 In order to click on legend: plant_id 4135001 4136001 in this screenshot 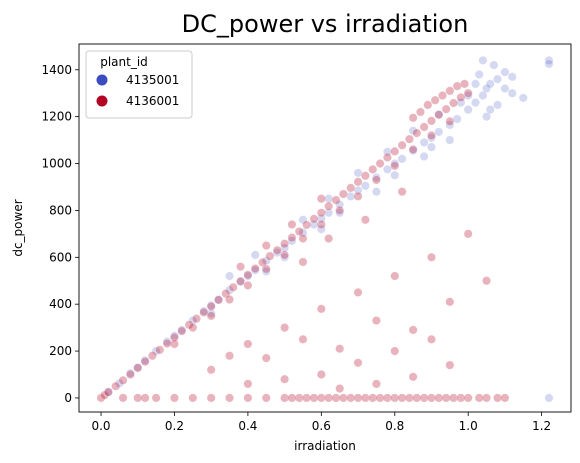, I will do `click(139, 84)`.